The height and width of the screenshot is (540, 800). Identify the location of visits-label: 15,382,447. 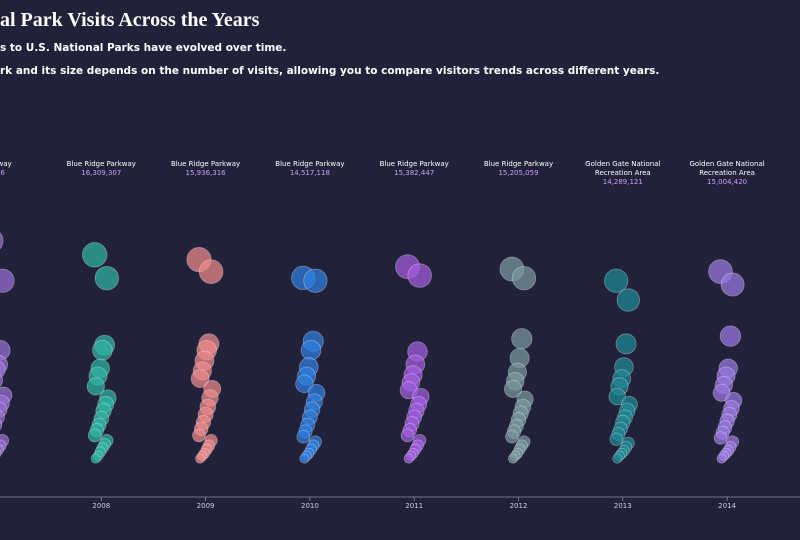
(414, 173).